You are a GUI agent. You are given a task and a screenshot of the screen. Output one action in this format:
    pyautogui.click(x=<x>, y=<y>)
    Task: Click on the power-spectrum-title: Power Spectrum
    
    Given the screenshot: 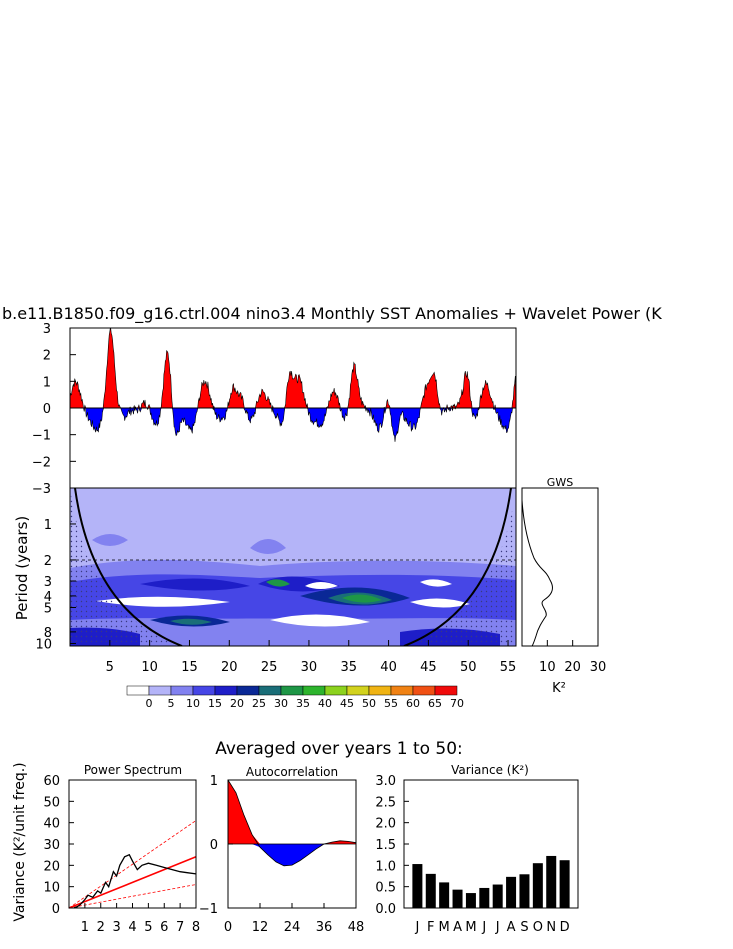 What is the action you would take?
    pyautogui.click(x=133, y=770)
    